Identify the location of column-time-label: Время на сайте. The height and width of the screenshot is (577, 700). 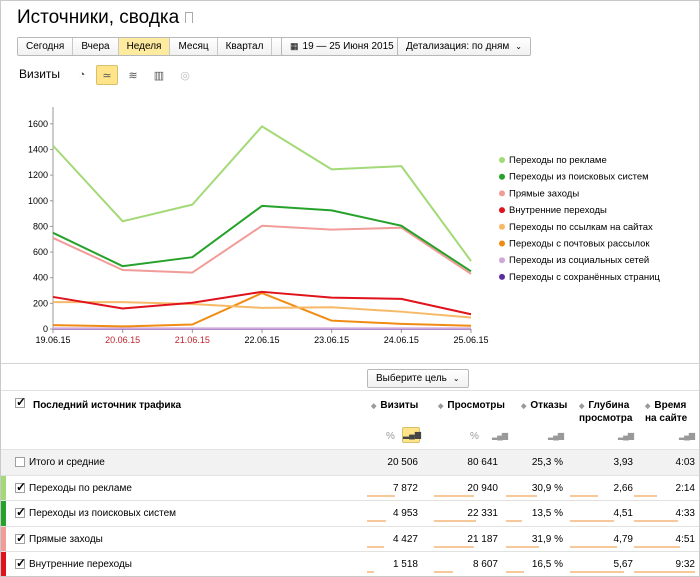
(666, 412).